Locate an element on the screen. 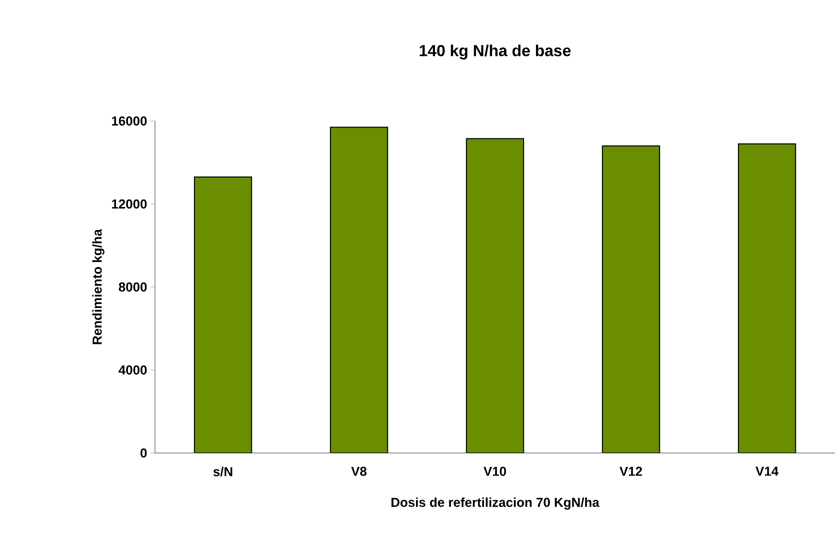  y-tick-label: 16000 is located at coordinates (129, 121).